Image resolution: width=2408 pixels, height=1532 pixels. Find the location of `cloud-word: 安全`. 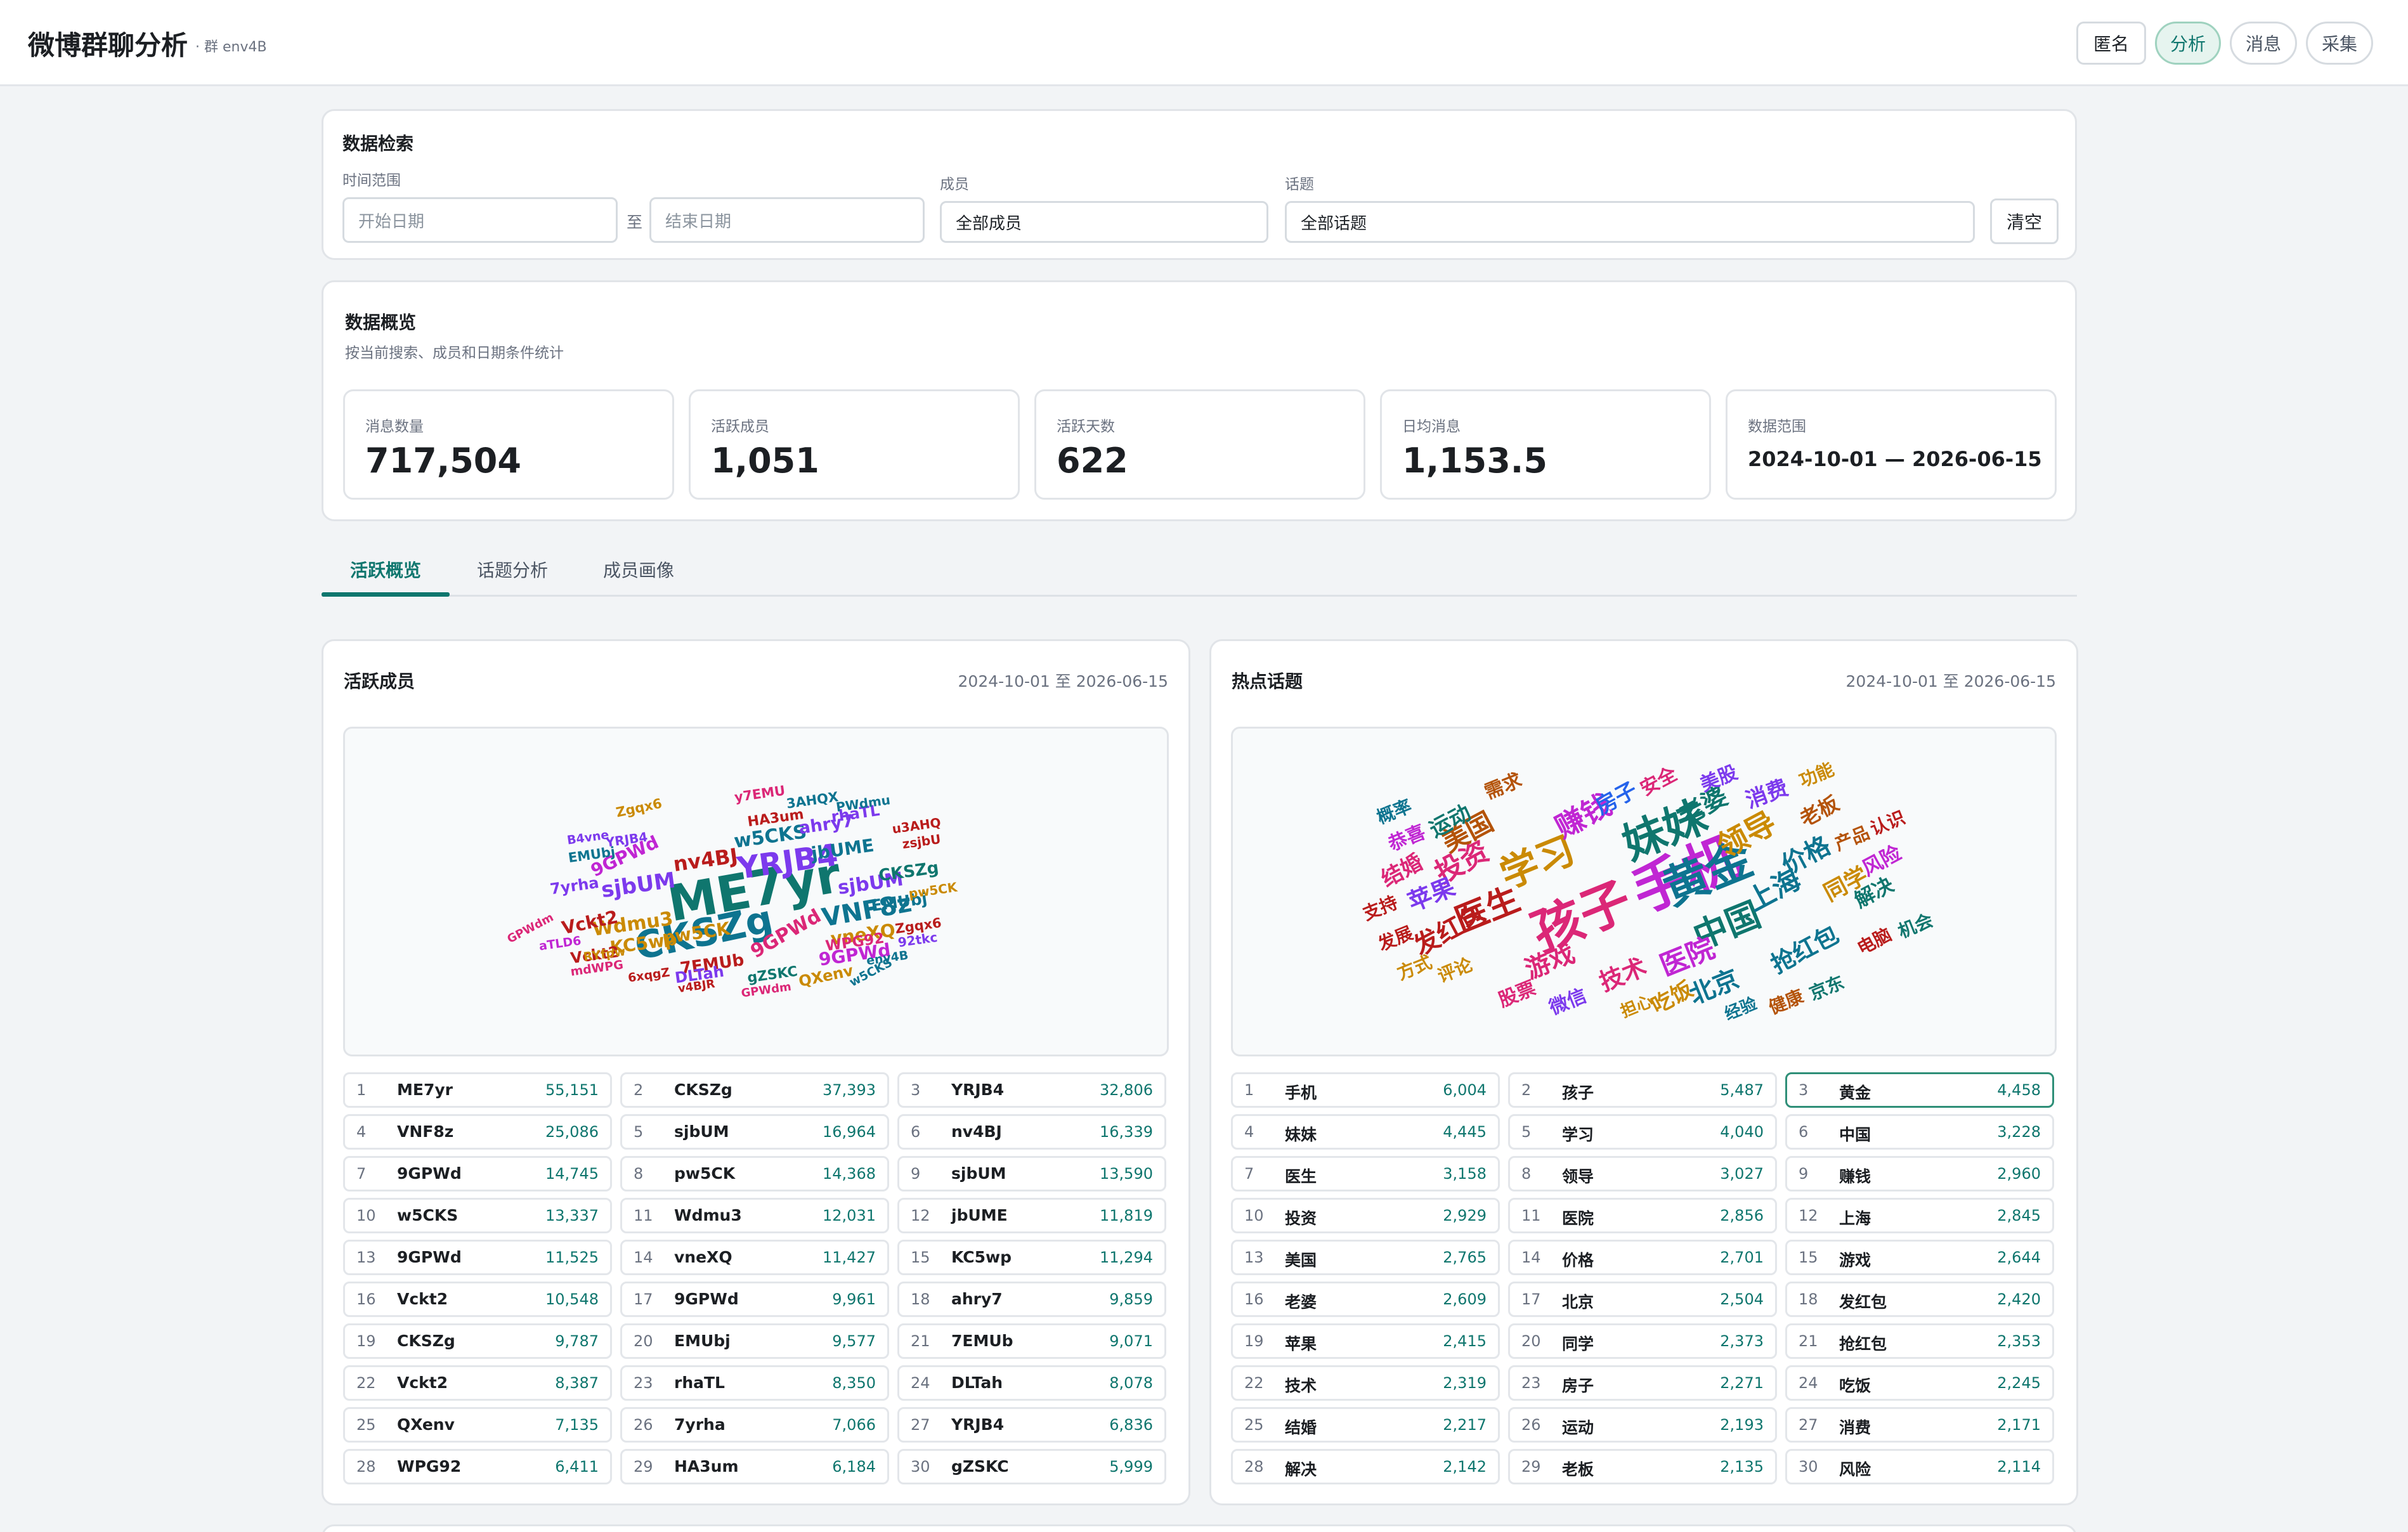

cloud-word: 安全 is located at coordinates (1659, 782).